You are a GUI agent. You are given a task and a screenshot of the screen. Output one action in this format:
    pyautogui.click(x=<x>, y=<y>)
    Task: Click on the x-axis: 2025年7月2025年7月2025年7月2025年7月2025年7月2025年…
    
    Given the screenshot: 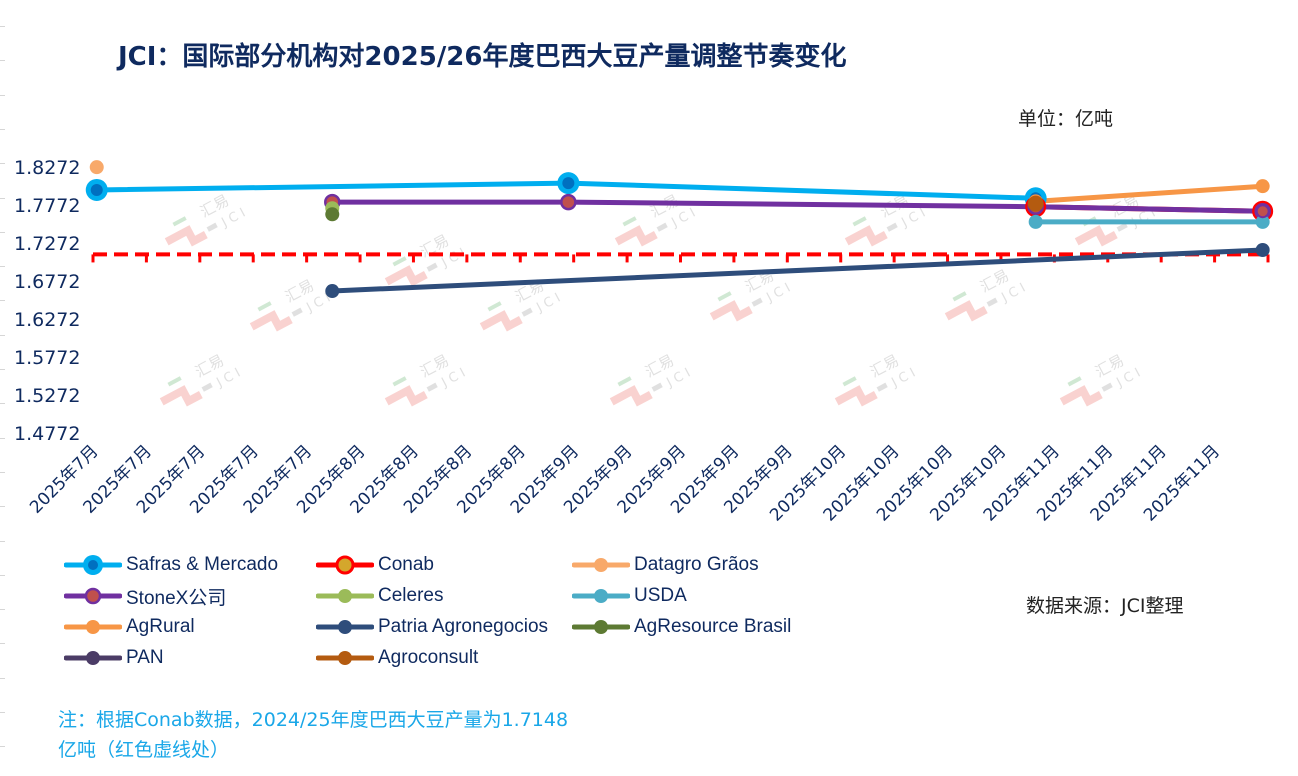 What is the action you would take?
    pyautogui.click(x=625, y=483)
    